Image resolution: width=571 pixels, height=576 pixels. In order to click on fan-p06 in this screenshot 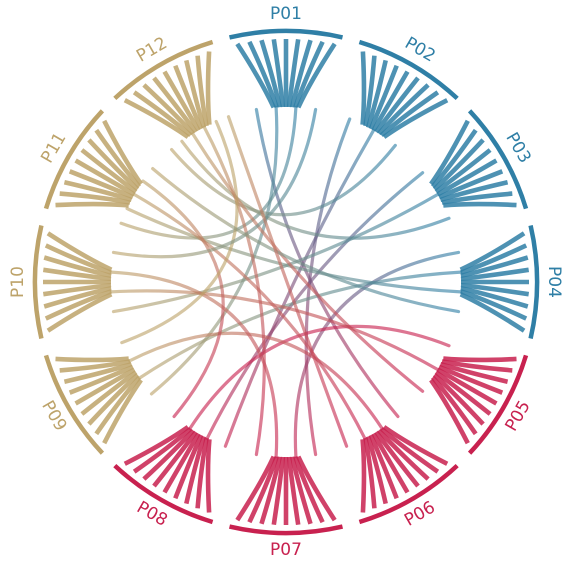, I will do `click(404, 469)`.